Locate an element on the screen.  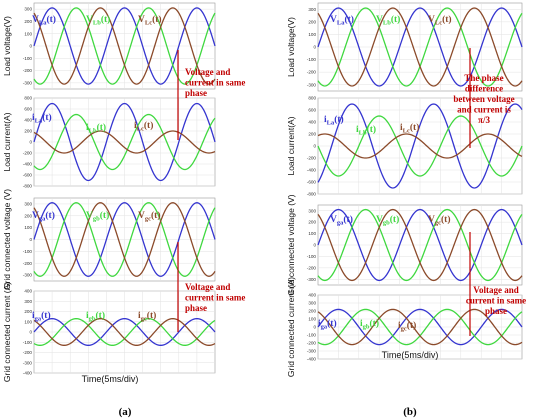
series-label-Vgc: Vgc(t) is located at coordinates (149, 216).